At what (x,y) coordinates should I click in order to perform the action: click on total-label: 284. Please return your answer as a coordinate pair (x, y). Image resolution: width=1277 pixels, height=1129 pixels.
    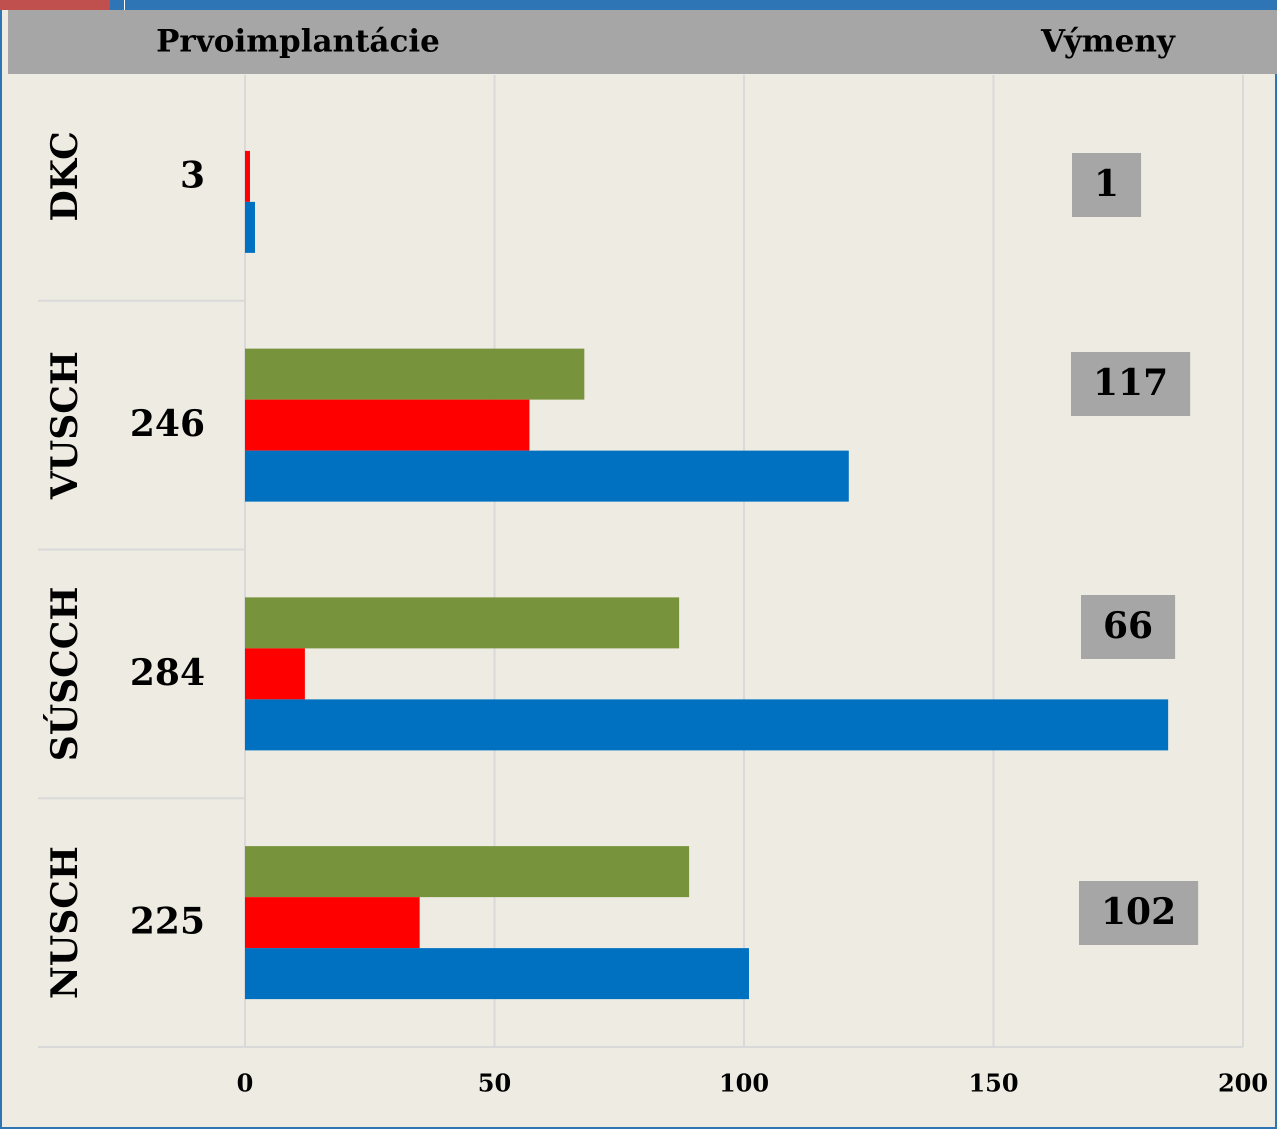
    Looking at the image, I should click on (167, 673).